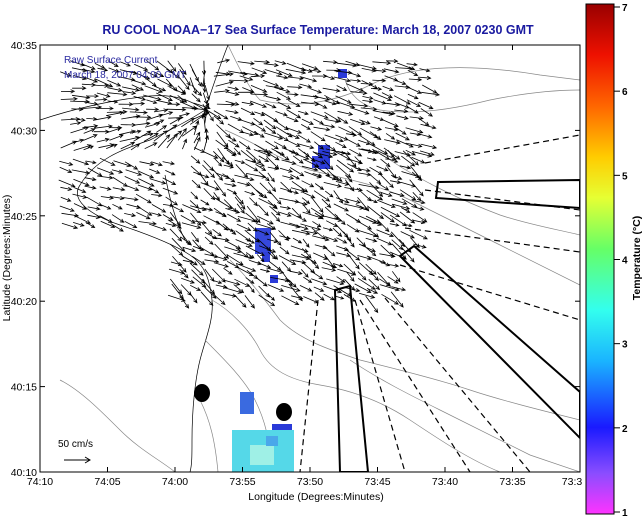 This screenshot has height=518, width=644. What do you see at coordinates (202, 393) in the screenshot?
I see `buoy-marker` at bounding box center [202, 393].